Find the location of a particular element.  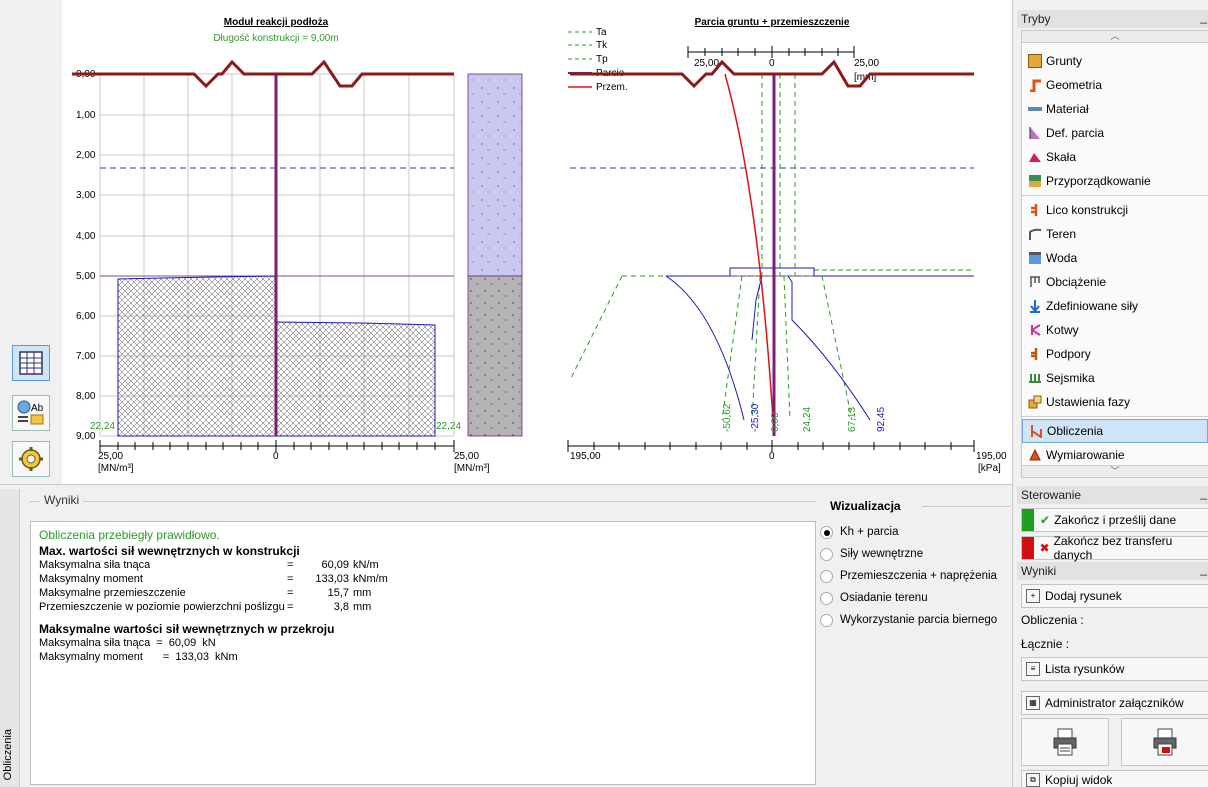

material-icon is located at coordinates (1035, 109).